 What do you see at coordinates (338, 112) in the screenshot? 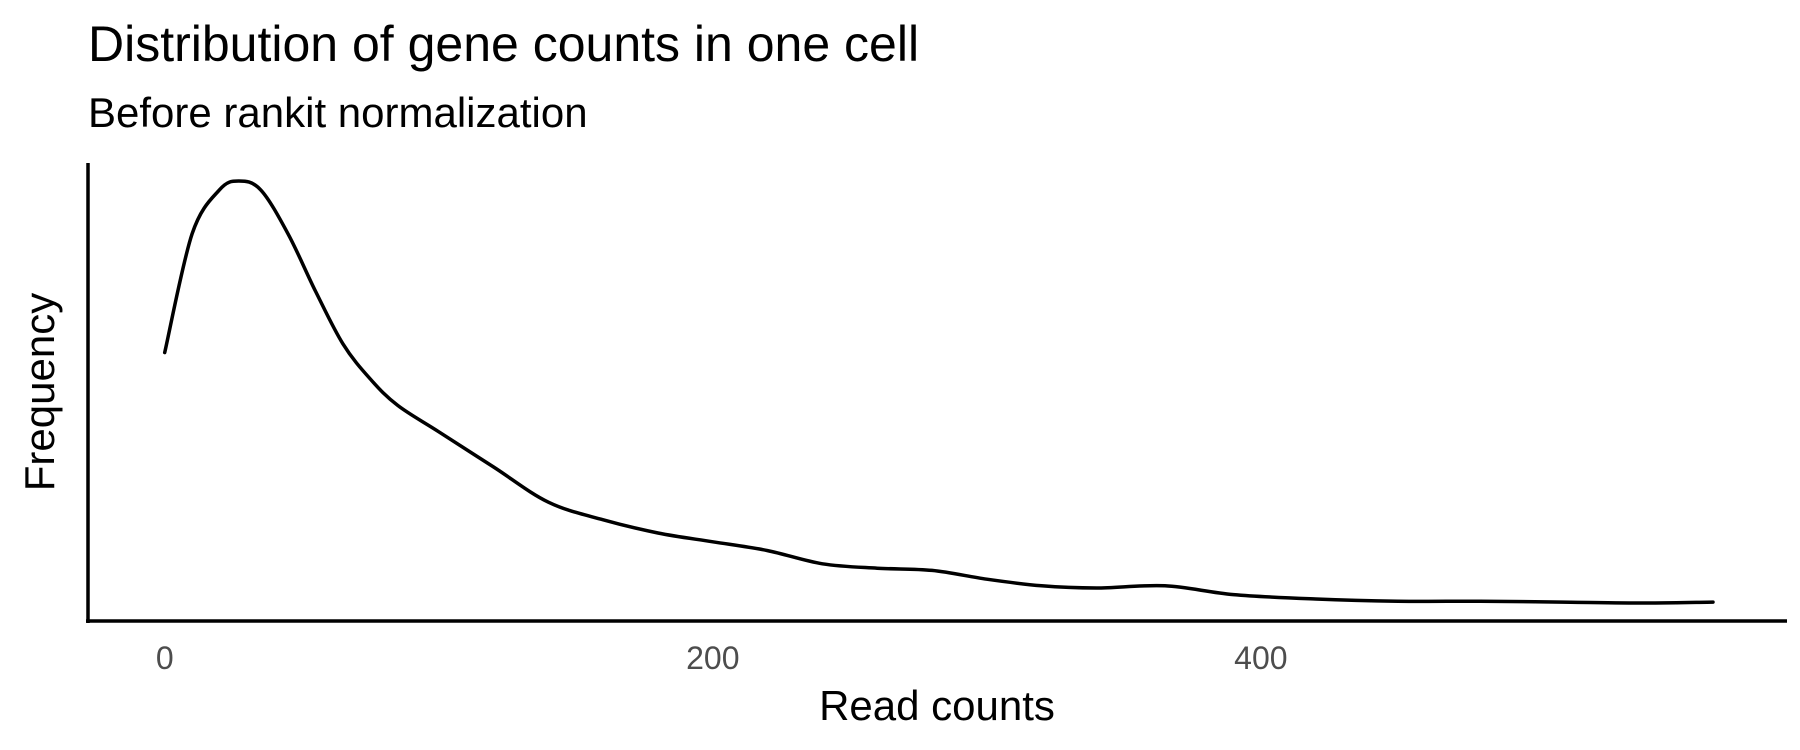
I see `chart-subtitle: Before rankit normalization` at bounding box center [338, 112].